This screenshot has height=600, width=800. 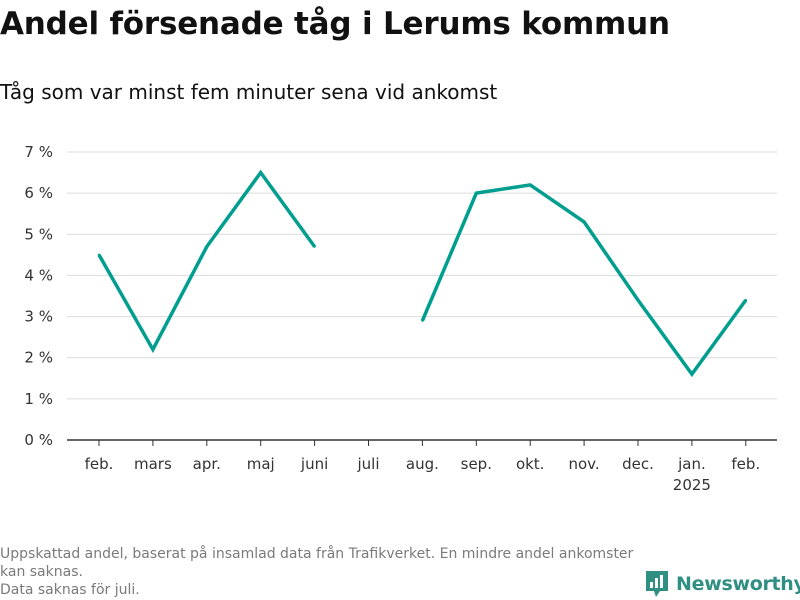 I want to click on y-axis-labels: 0 % 1 % 2 % 3 % 4 % 5 % 6 % 7 %, so click(x=38, y=296).